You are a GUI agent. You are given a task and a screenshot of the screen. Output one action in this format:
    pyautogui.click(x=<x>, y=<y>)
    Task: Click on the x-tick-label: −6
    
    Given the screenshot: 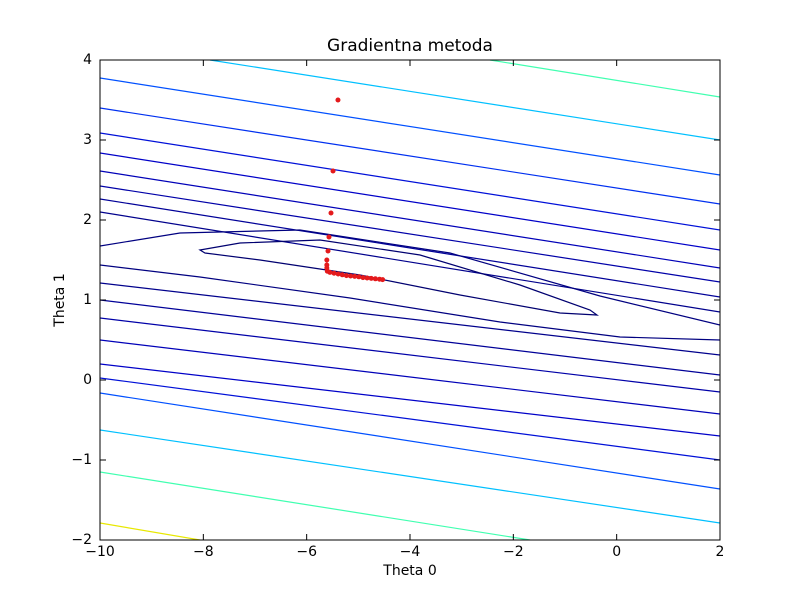 What is the action you would take?
    pyautogui.click(x=306, y=552)
    